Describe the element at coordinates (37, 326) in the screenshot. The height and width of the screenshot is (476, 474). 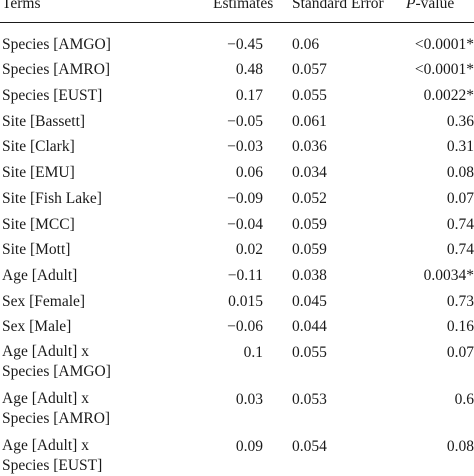
I see `term-cell: Sex [Male]` at that location.